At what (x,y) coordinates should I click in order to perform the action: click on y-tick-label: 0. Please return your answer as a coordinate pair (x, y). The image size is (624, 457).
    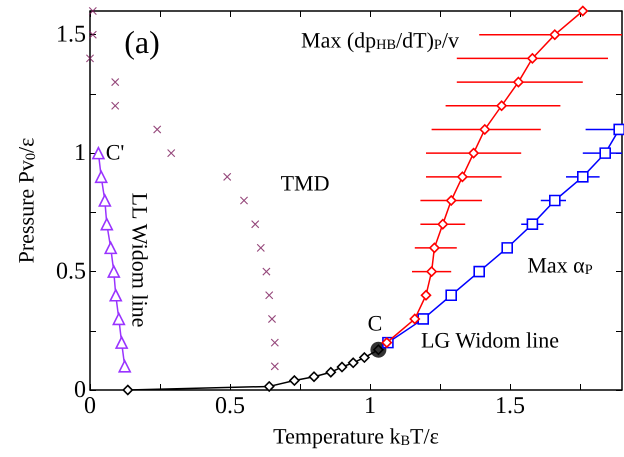
    Looking at the image, I should click on (80, 390).